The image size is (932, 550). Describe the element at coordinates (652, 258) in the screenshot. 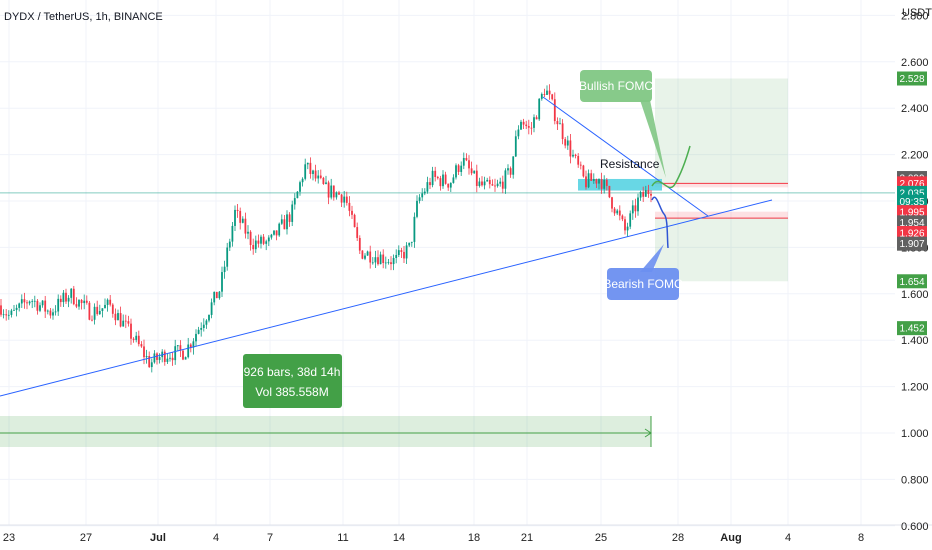

I see `bearish-pointer` at that location.